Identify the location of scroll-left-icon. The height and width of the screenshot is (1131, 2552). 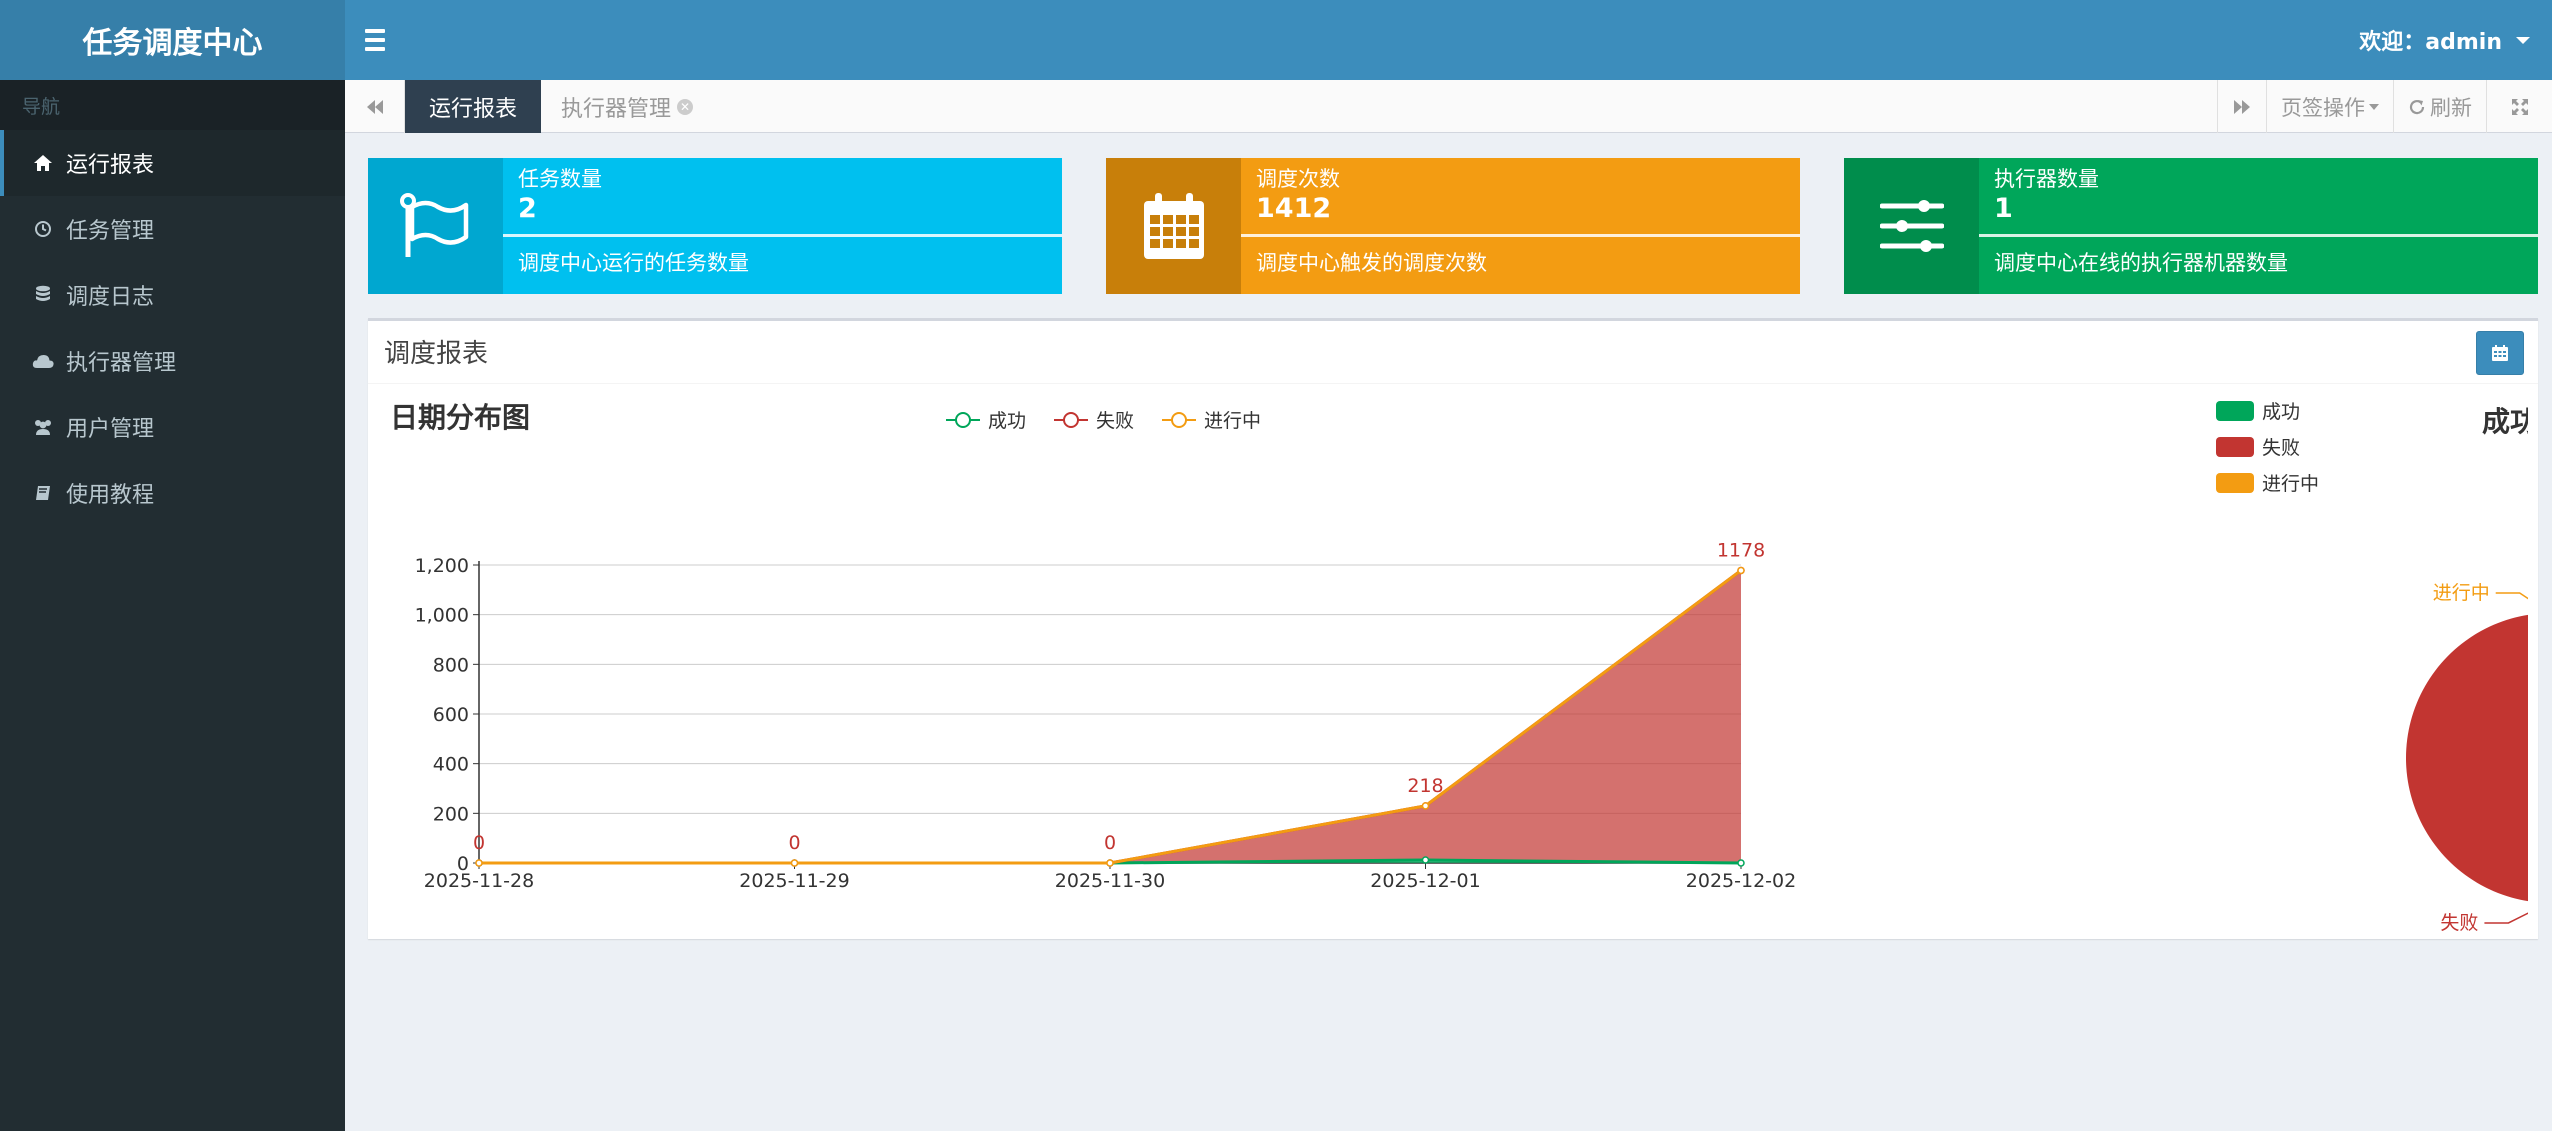
(375, 106).